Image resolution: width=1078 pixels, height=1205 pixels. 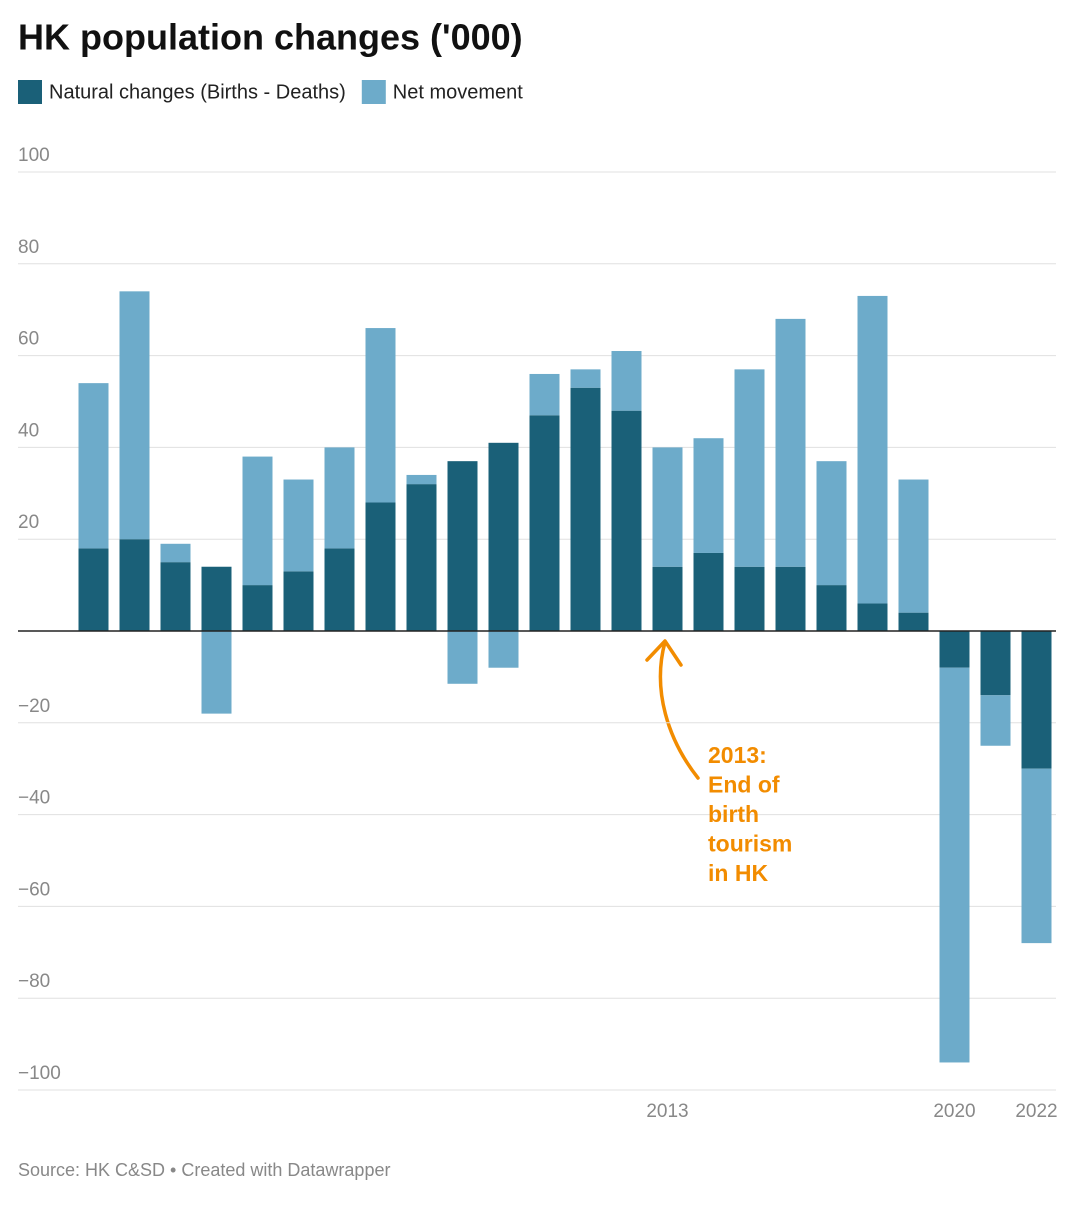 I want to click on annotation-text: 2013:, so click(x=737, y=755).